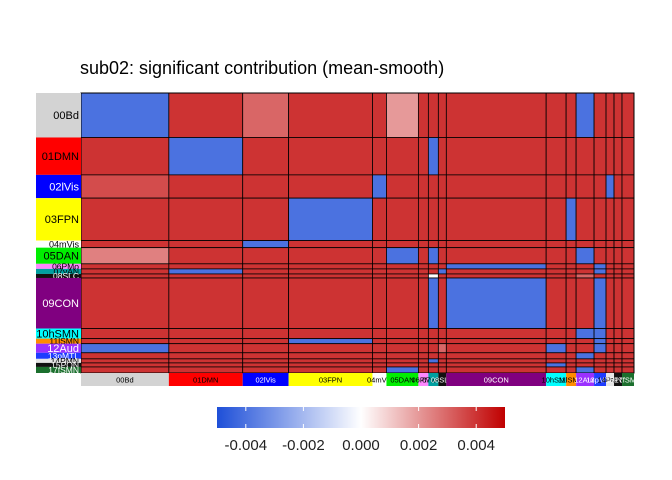 Image resolution: width=672 pixels, height=480 pixels. Describe the element at coordinates (442, 186) in the screenshot. I see `heatmap-cell-02lVis-08SLC` at that location.